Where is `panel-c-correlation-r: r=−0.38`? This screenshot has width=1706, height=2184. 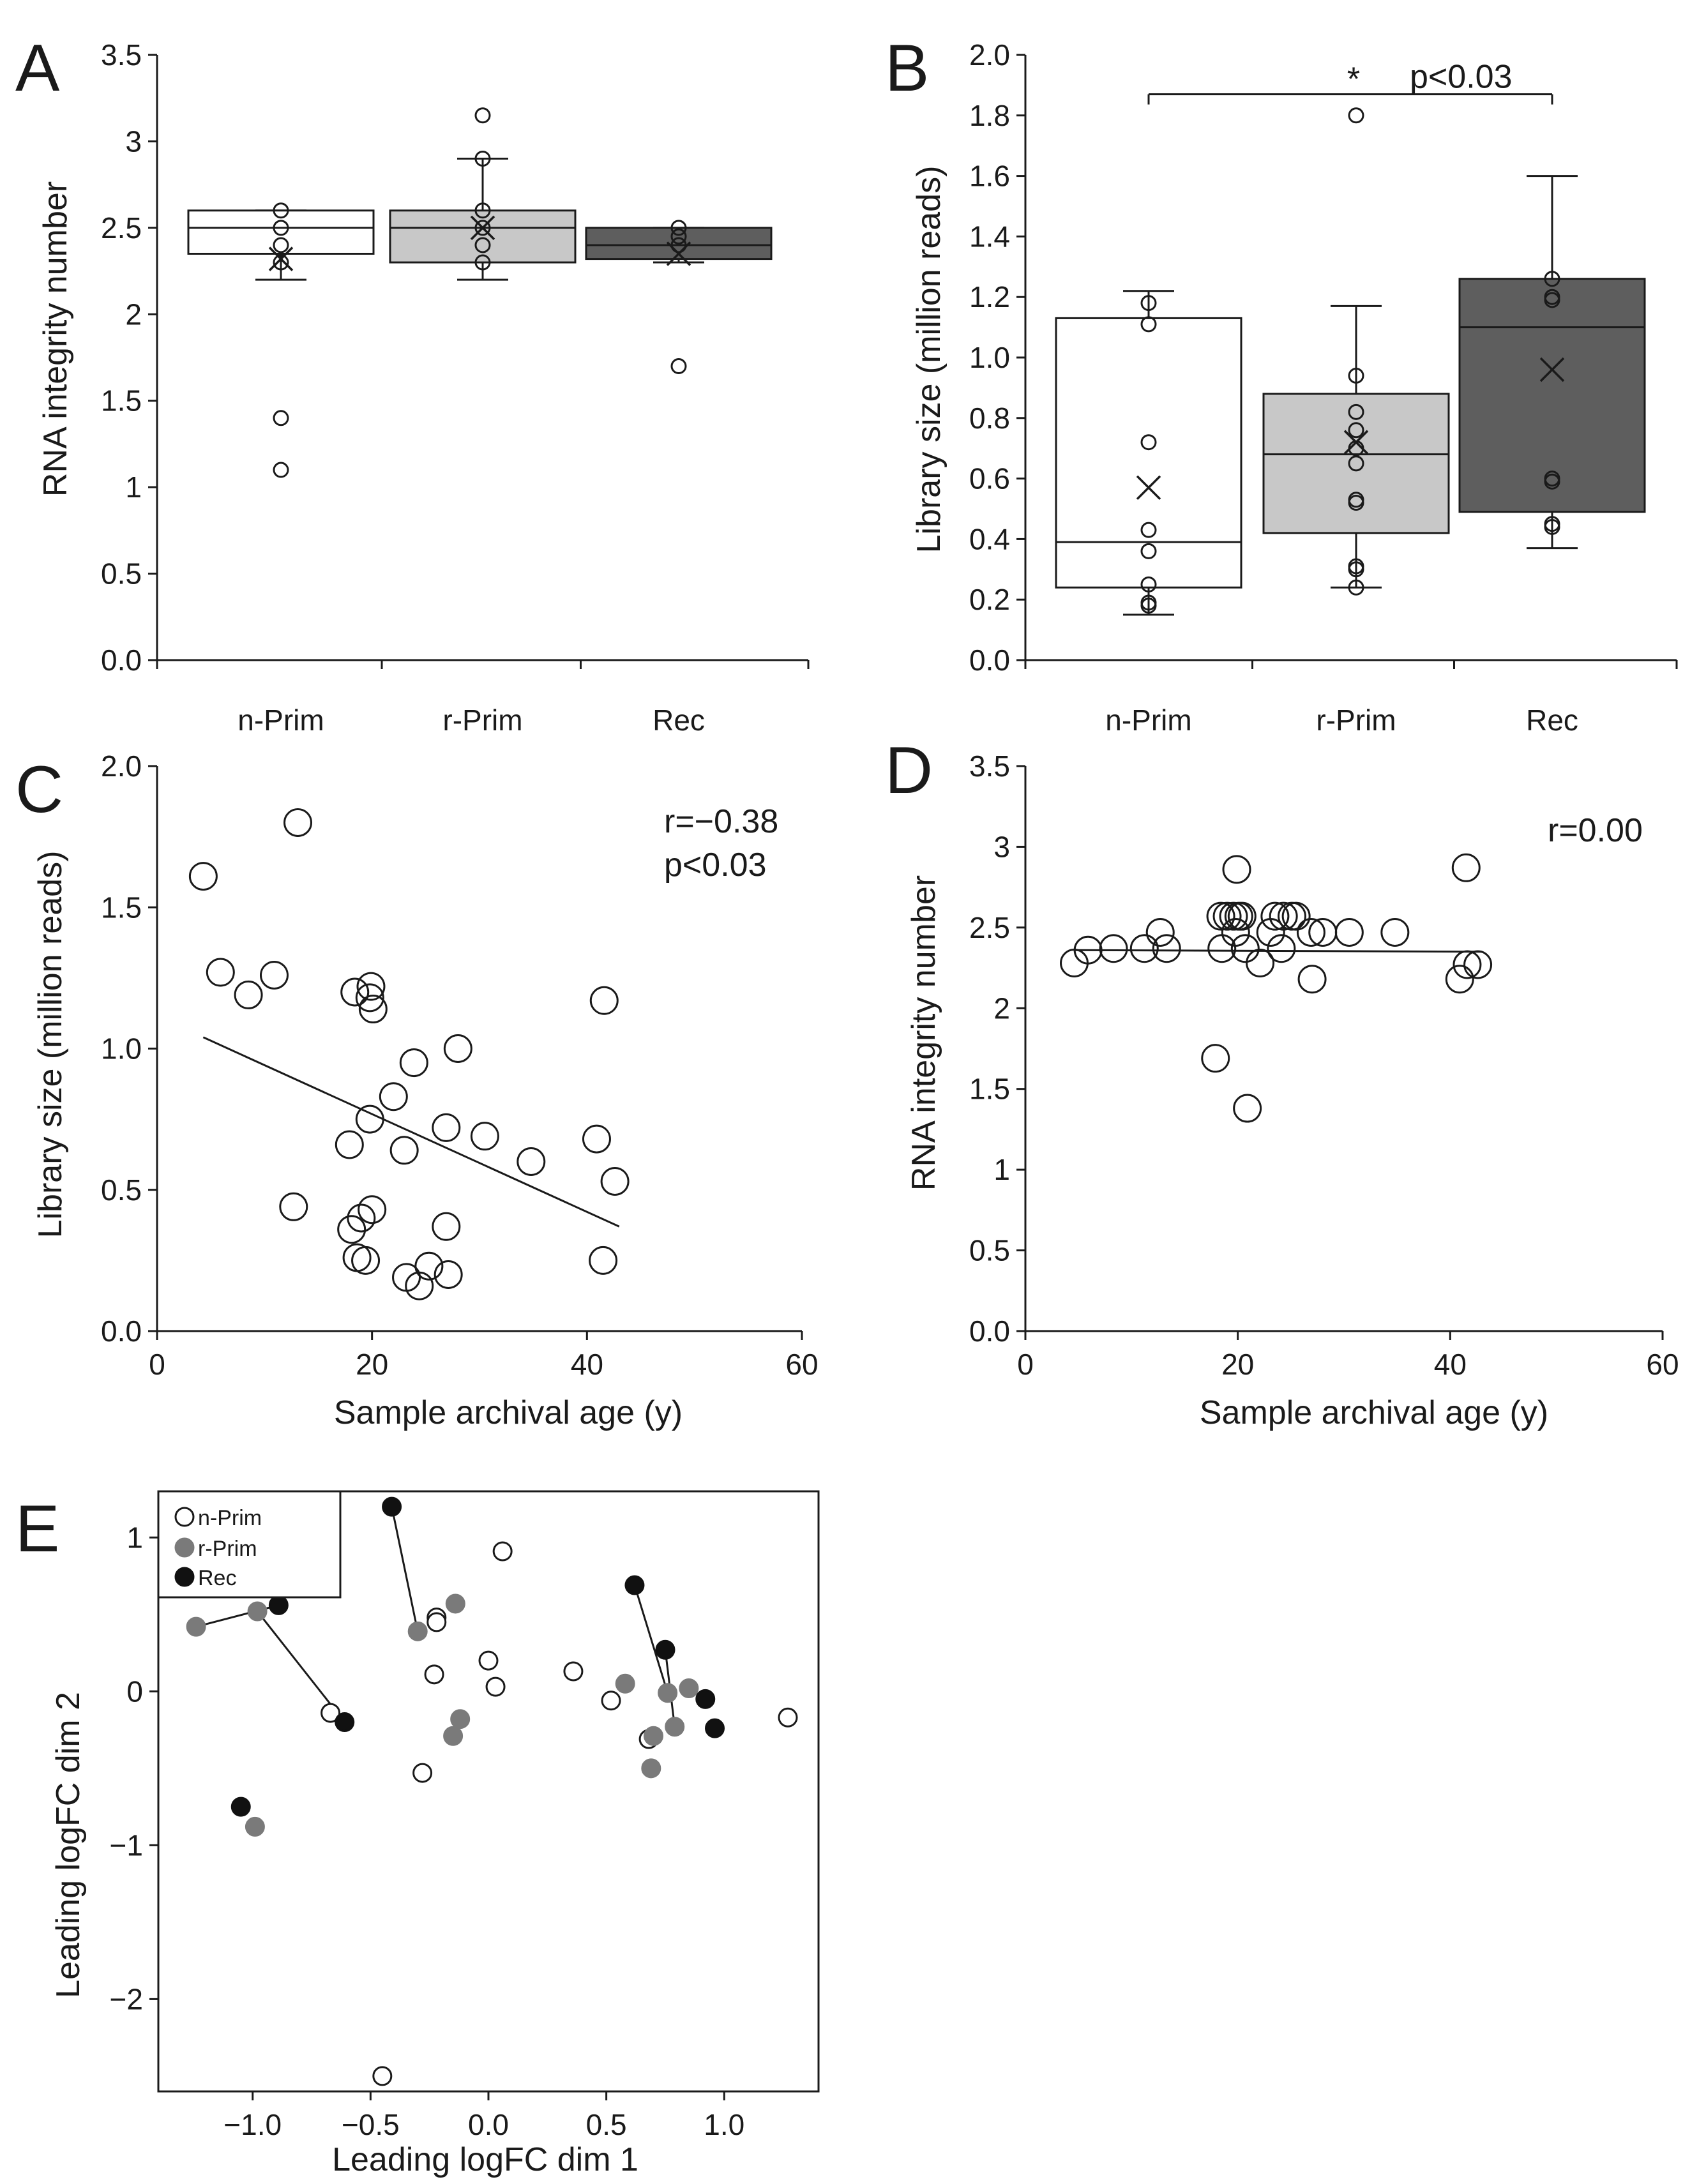 panel-c-correlation-r: r=−0.38 is located at coordinates (721, 822).